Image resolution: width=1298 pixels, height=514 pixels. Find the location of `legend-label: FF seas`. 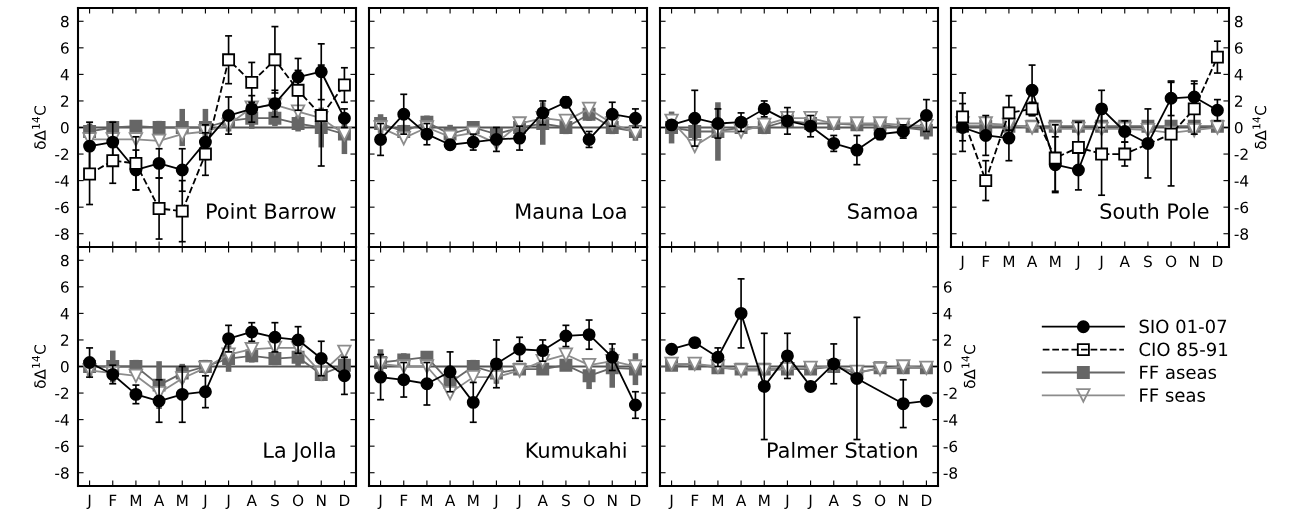

legend-label: FF seas is located at coordinates (1173, 395).